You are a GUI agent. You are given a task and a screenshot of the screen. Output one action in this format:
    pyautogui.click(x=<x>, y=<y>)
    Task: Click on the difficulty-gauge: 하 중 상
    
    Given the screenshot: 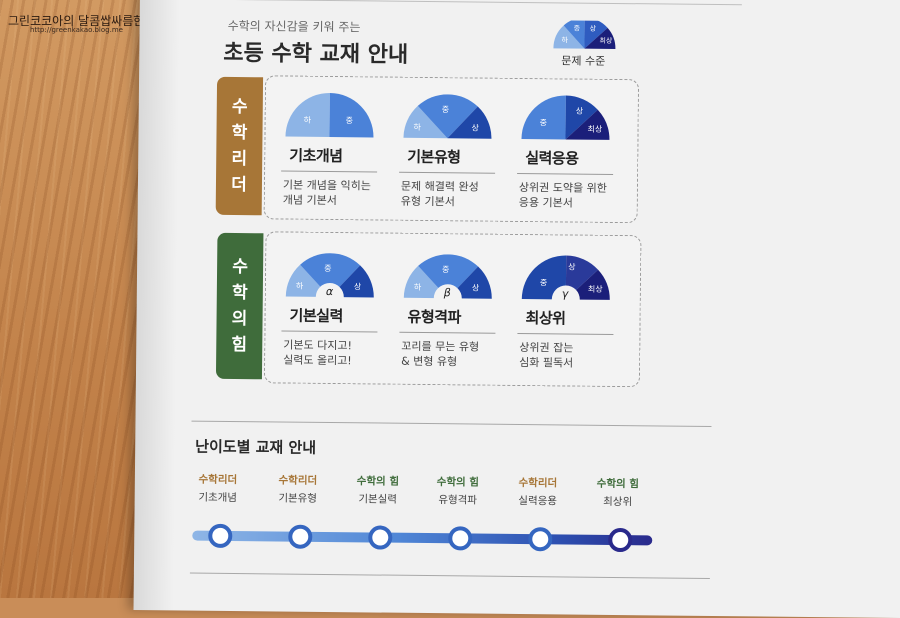 What is the action you would take?
    pyautogui.click(x=447, y=116)
    